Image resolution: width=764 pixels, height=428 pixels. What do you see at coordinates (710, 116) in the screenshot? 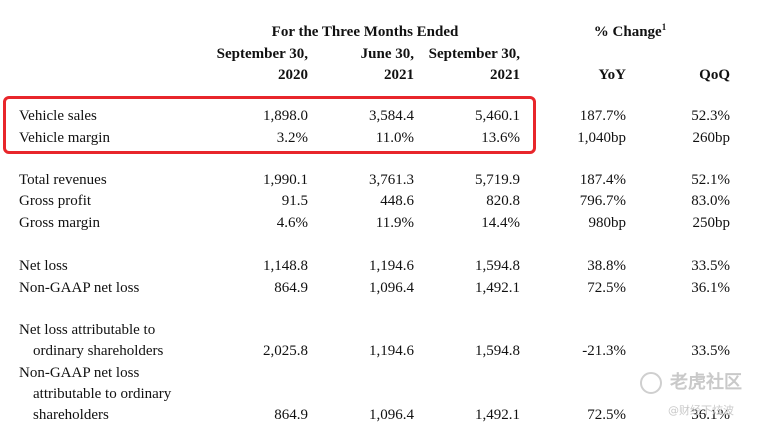
I see `cell-value: 52.3%` at bounding box center [710, 116].